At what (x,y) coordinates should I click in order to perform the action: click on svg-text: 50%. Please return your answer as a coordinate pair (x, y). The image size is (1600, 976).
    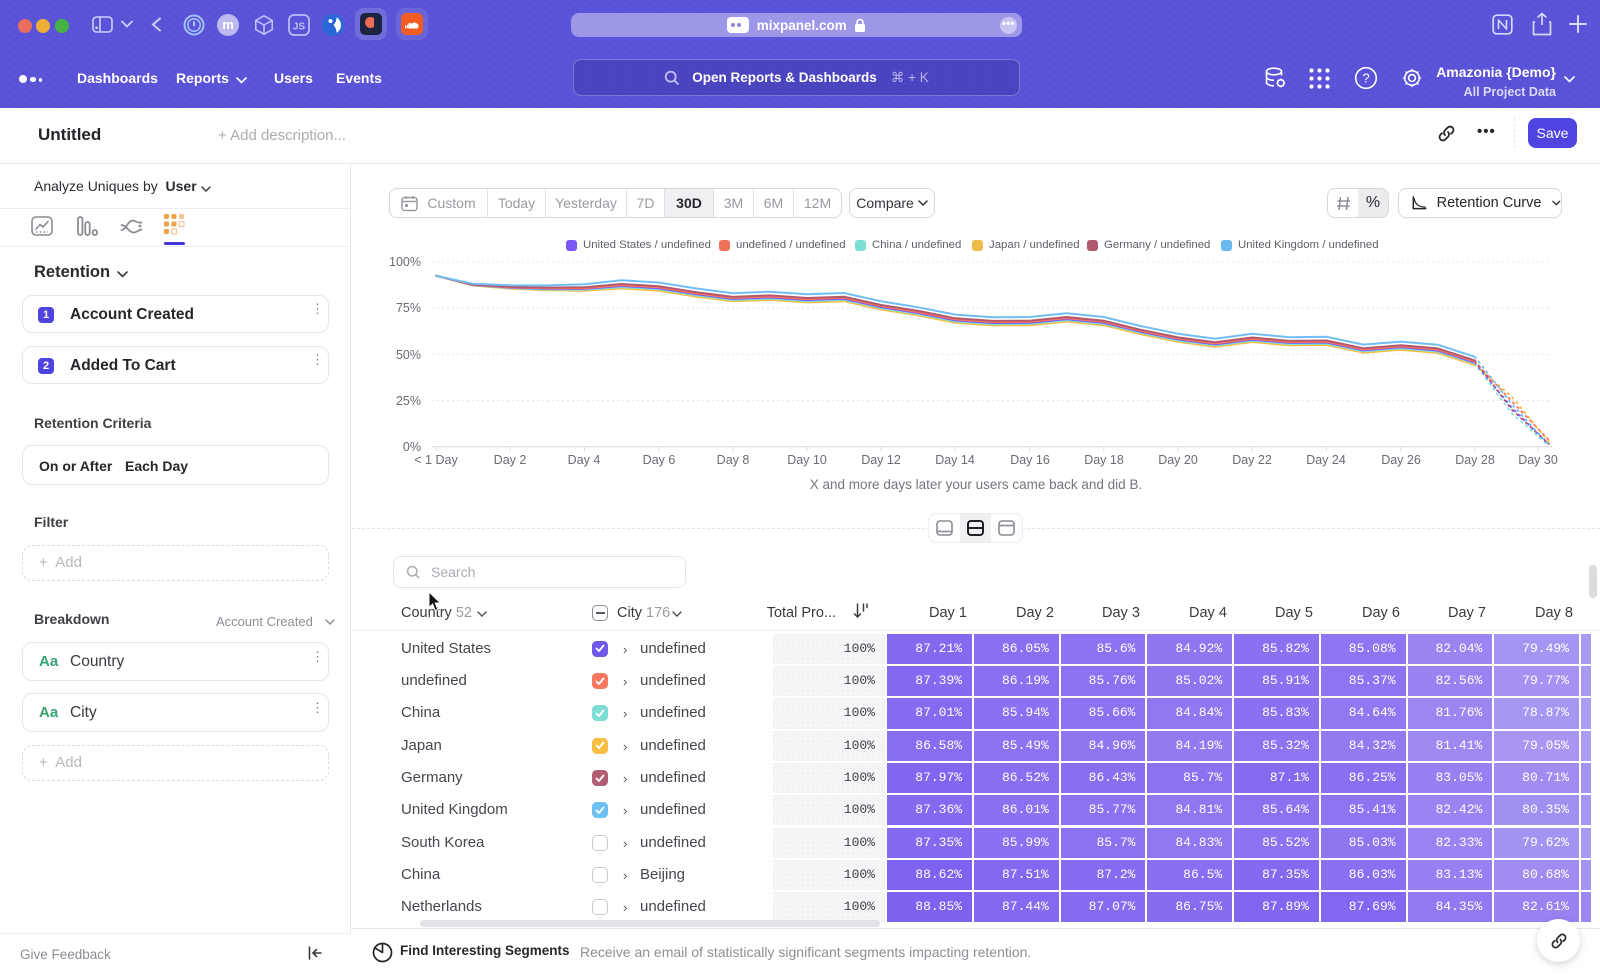
    Looking at the image, I should click on (408, 355).